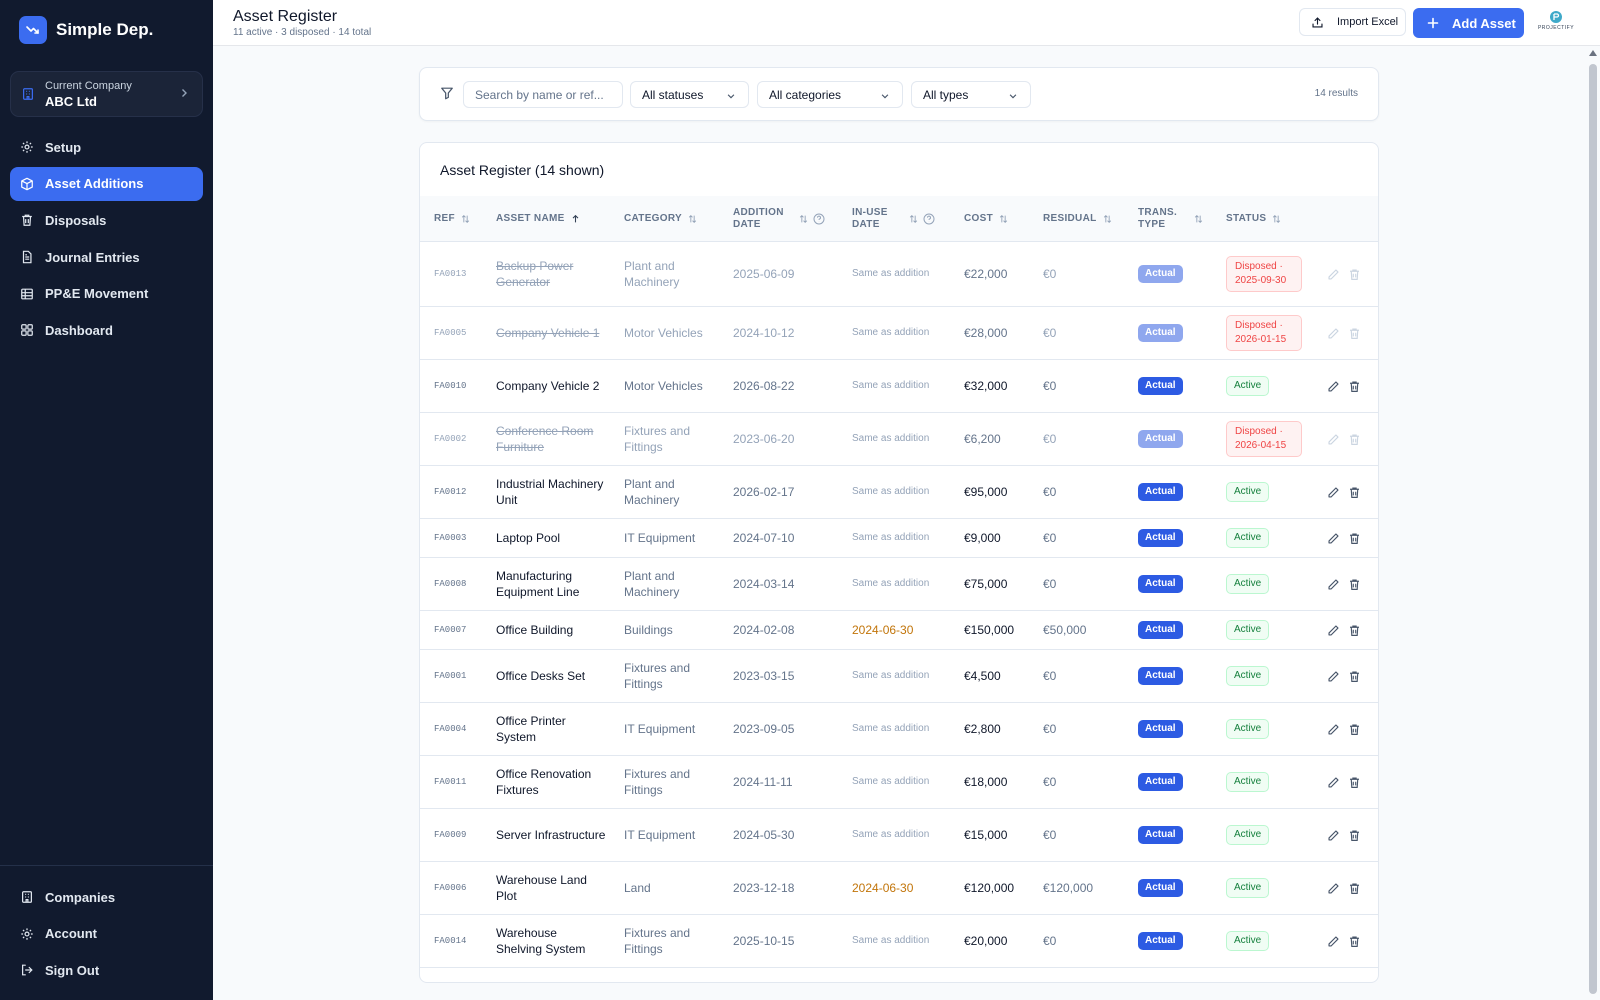 This screenshot has width=1600, height=1000. What do you see at coordinates (452, 219) in the screenshot?
I see `column-ref: REF` at bounding box center [452, 219].